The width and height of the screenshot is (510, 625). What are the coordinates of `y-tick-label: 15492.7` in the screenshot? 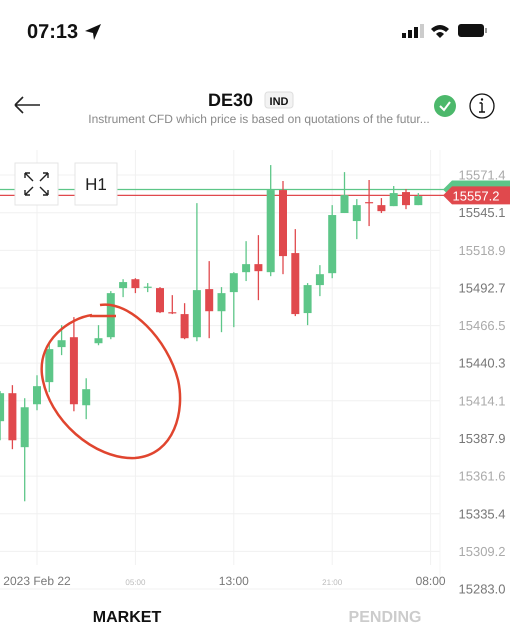 It's located at (482, 288).